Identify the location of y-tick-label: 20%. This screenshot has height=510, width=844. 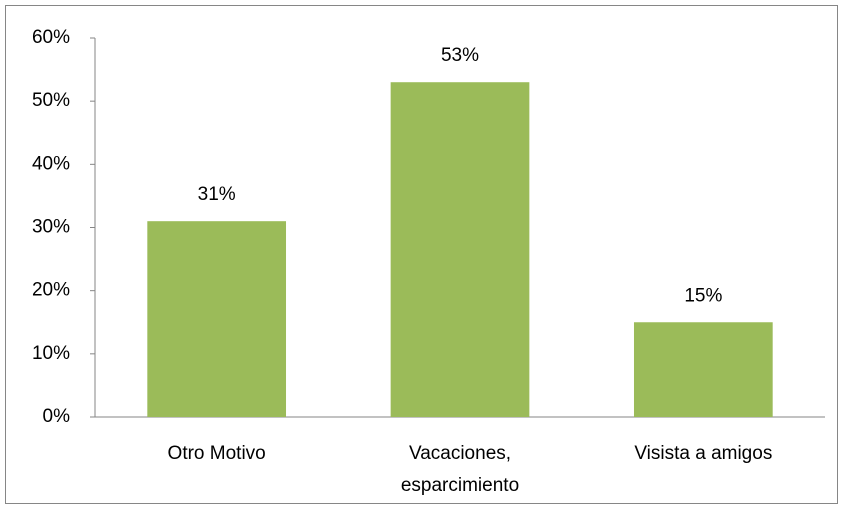
(51, 290).